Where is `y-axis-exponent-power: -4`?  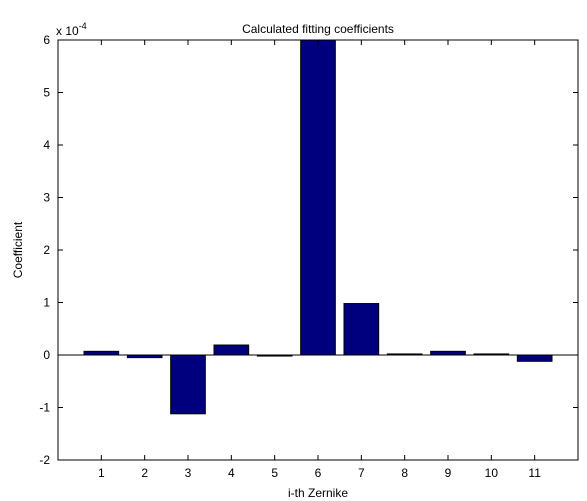 y-axis-exponent-power: -4 is located at coordinates (83, 26).